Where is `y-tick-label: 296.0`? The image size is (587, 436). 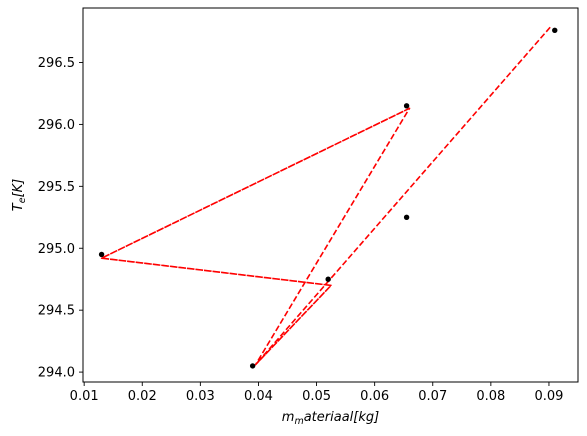
y-tick-label: 296.0 is located at coordinates (56, 125).